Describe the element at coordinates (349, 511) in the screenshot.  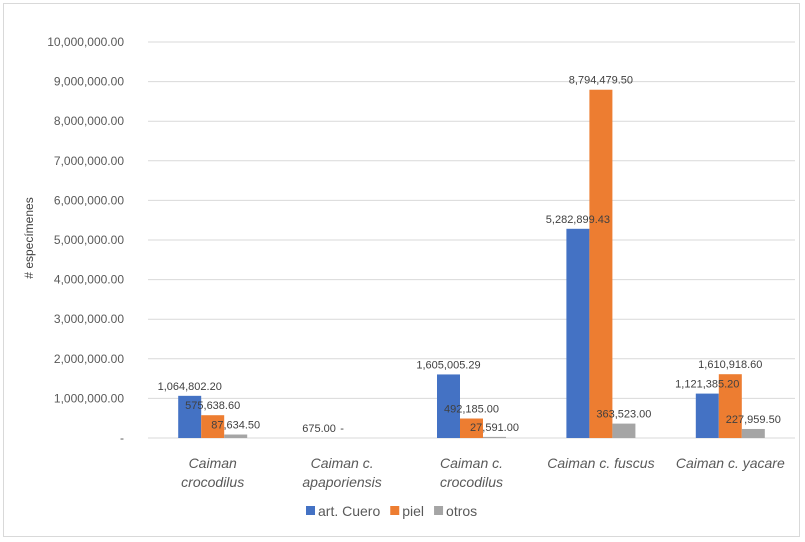
I see `legend-label: art. Cuero` at that location.